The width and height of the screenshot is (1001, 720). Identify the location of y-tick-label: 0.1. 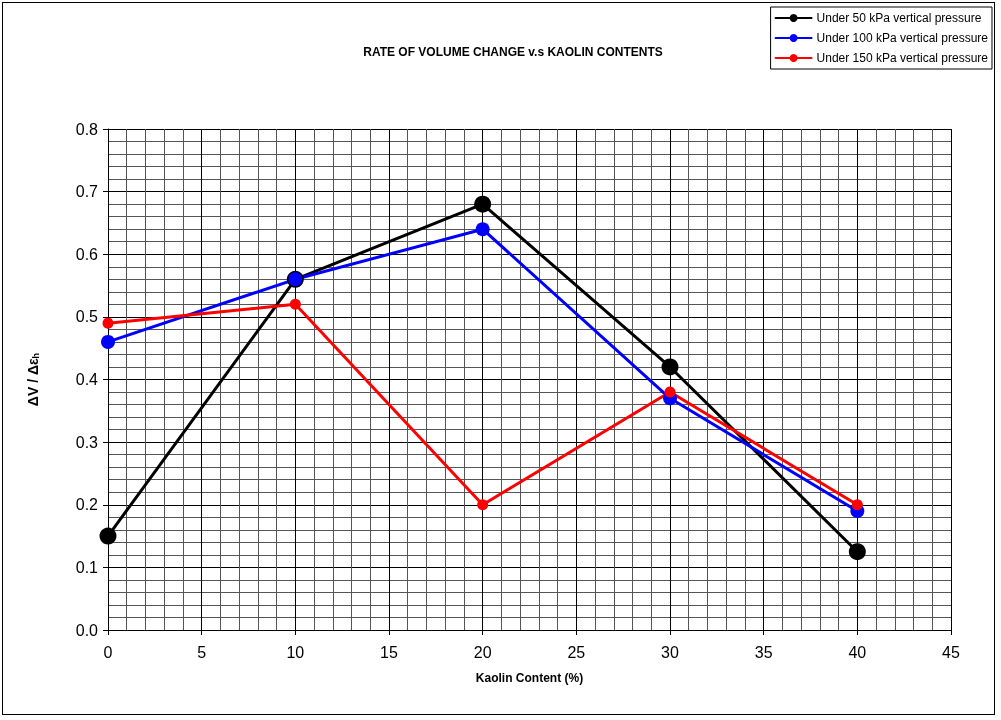
(87, 567).